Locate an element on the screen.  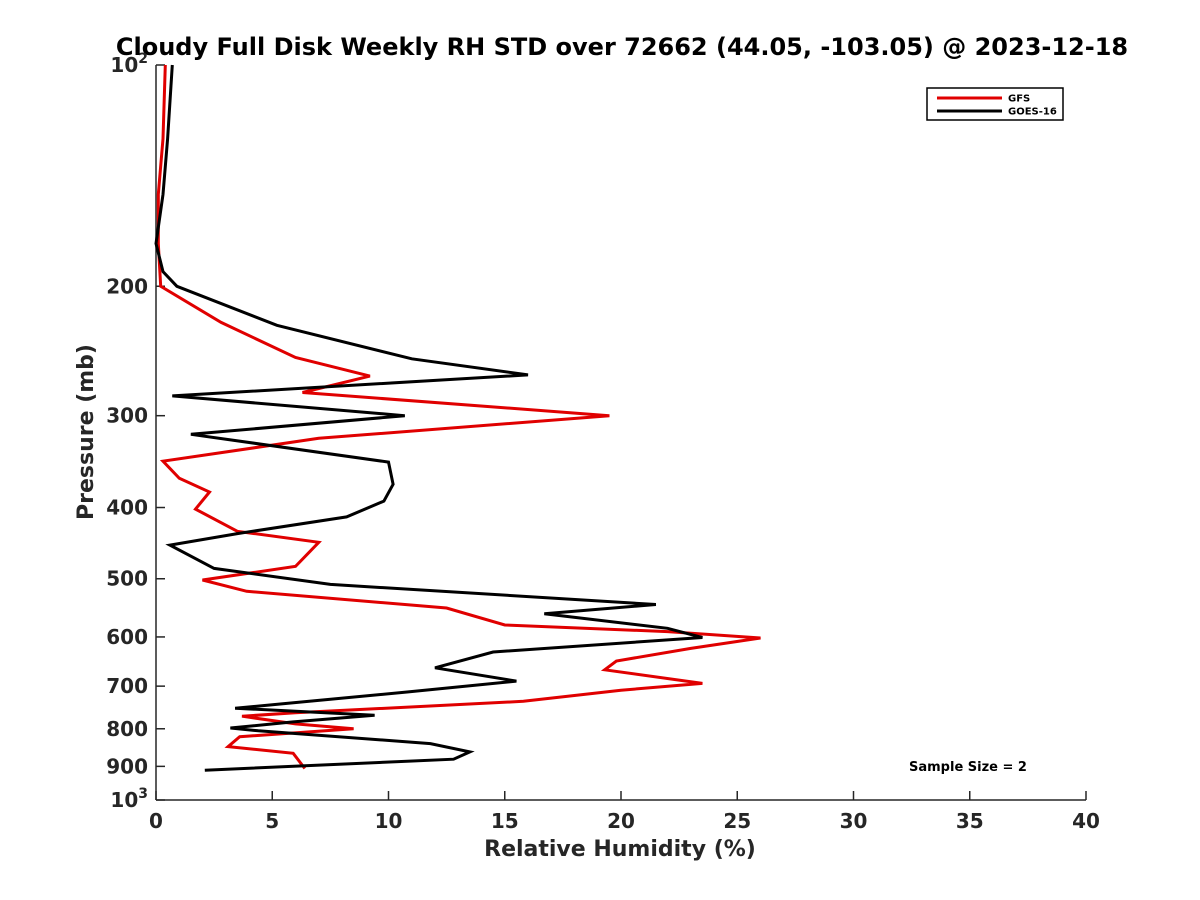
legend-box is located at coordinates (995, 104).